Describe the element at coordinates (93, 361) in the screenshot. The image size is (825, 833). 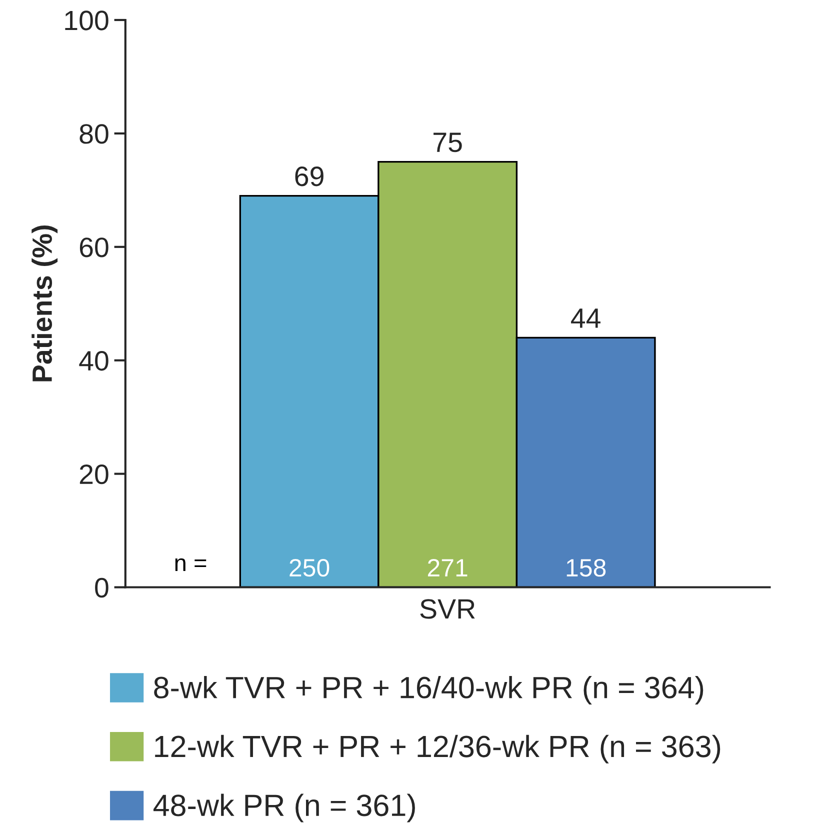
I see `y-tick-label: 40` at that location.